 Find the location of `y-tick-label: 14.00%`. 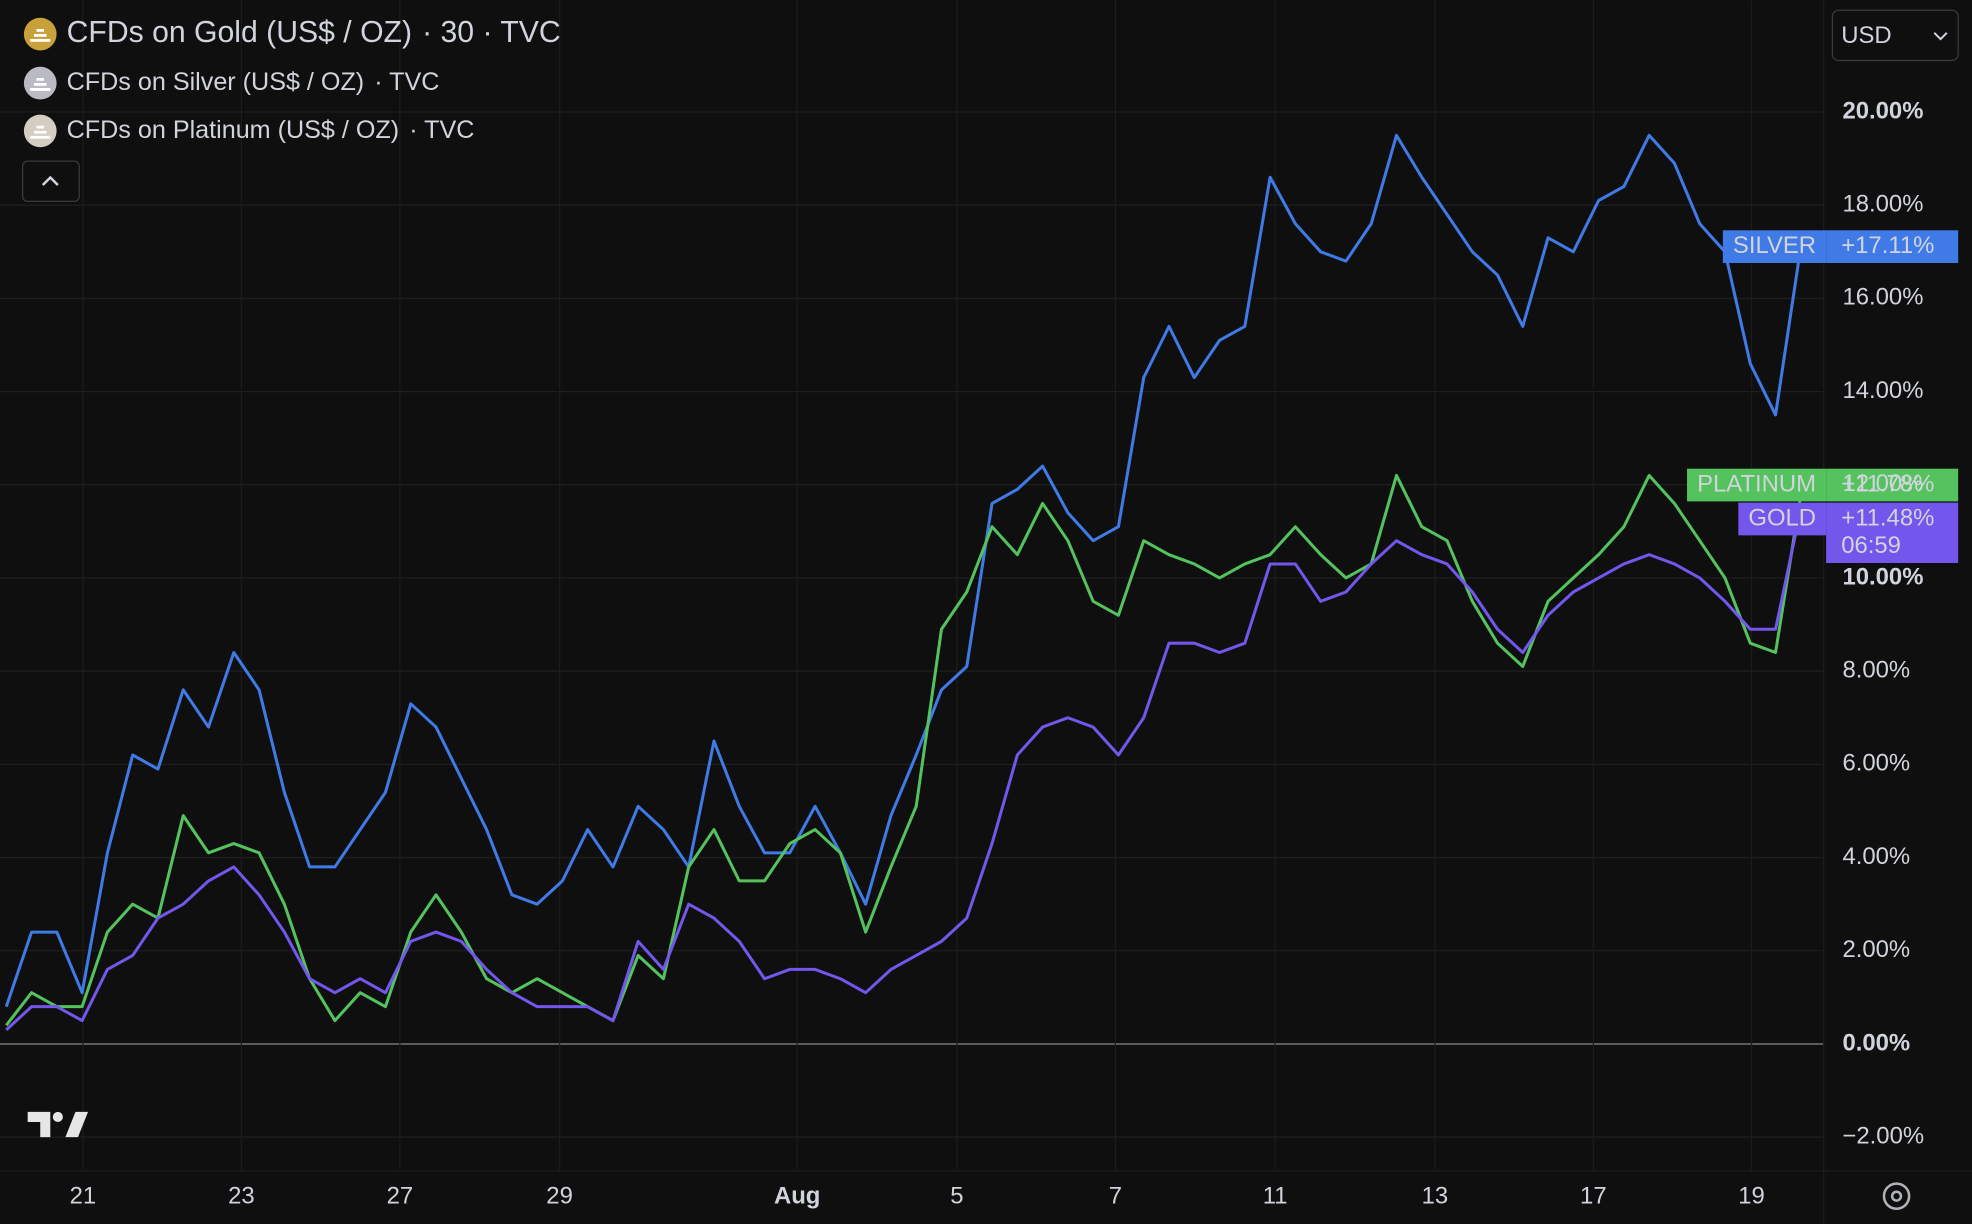

y-tick-label: 14.00% is located at coordinates (1882, 390).